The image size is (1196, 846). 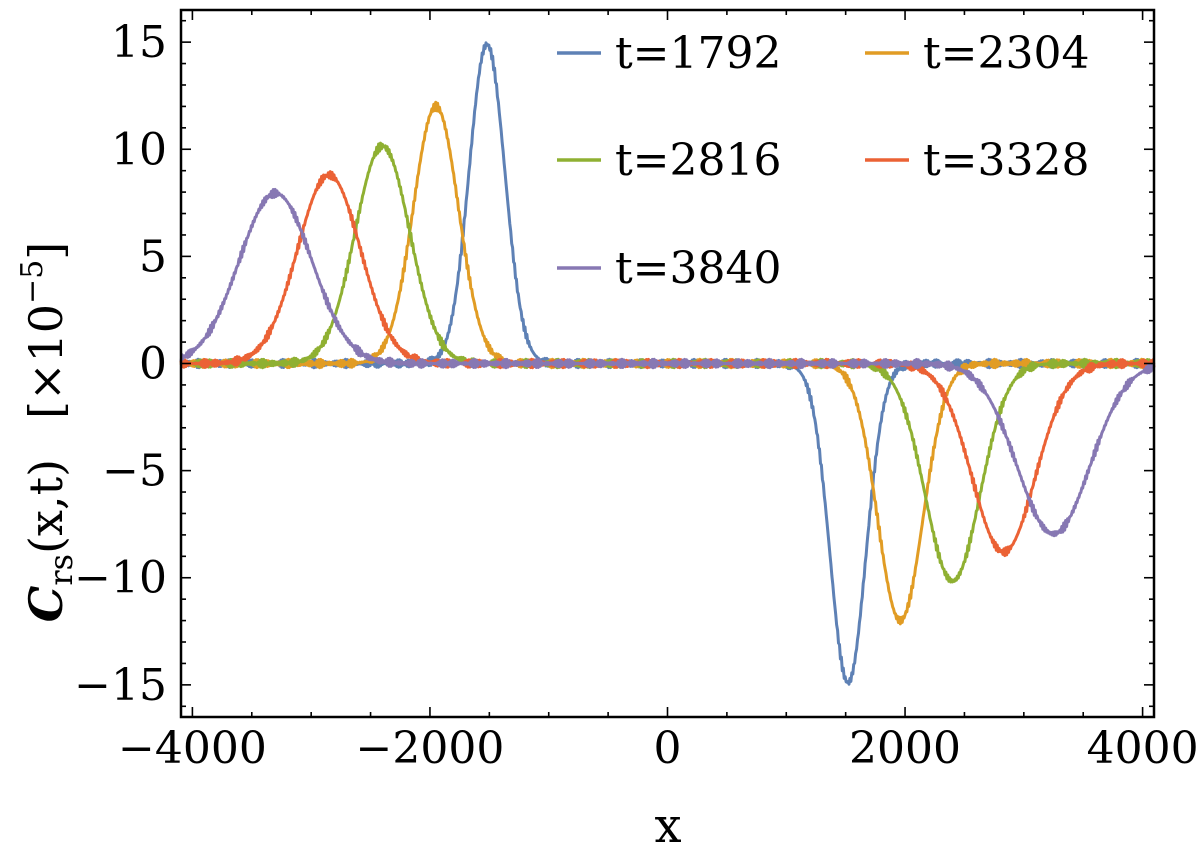 What do you see at coordinates (46, 506) in the screenshot?
I see `y-axis-label-args: (x,t)` at bounding box center [46, 506].